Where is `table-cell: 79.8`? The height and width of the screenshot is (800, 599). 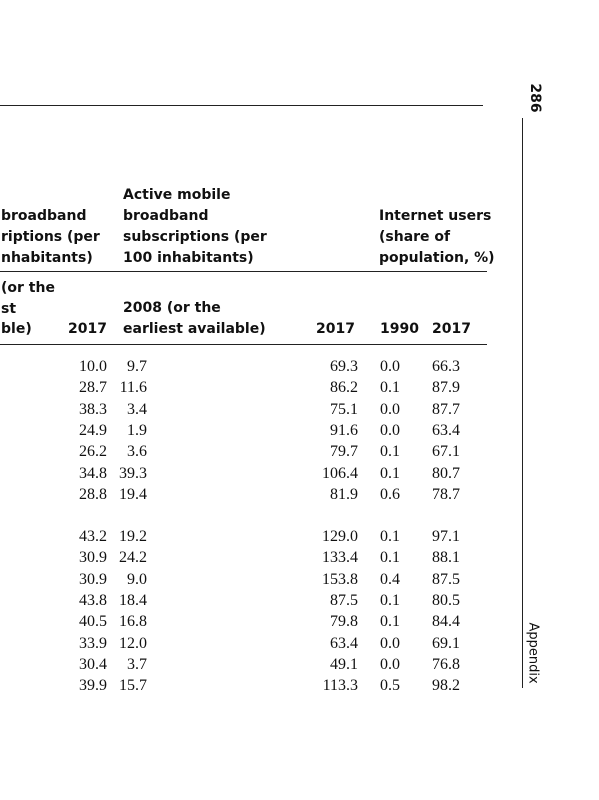 table-cell: 79.8 is located at coordinates (344, 622).